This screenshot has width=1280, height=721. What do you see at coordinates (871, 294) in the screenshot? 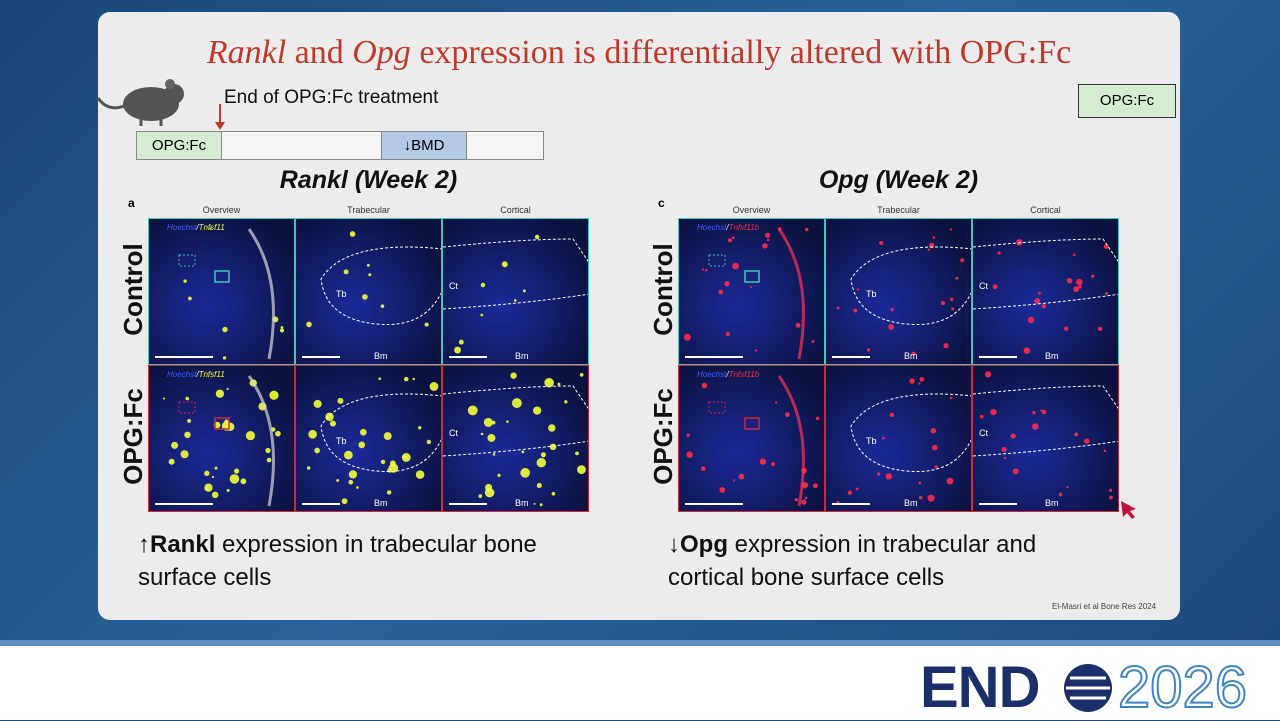
I see `region-label: Tb` at bounding box center [871, 294].